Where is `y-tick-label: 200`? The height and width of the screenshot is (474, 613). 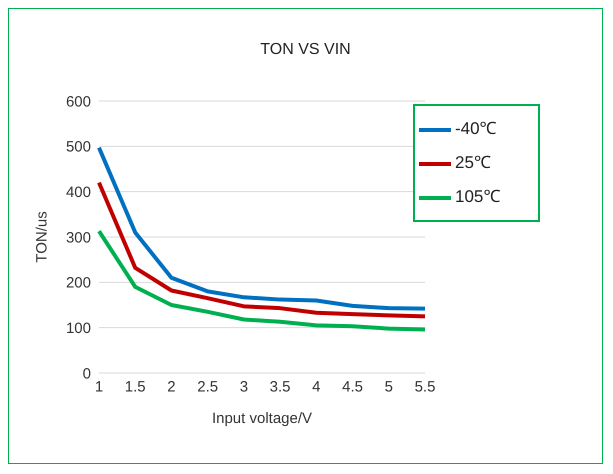 y-tick-label: 200 is located at coordinates (78, 283).